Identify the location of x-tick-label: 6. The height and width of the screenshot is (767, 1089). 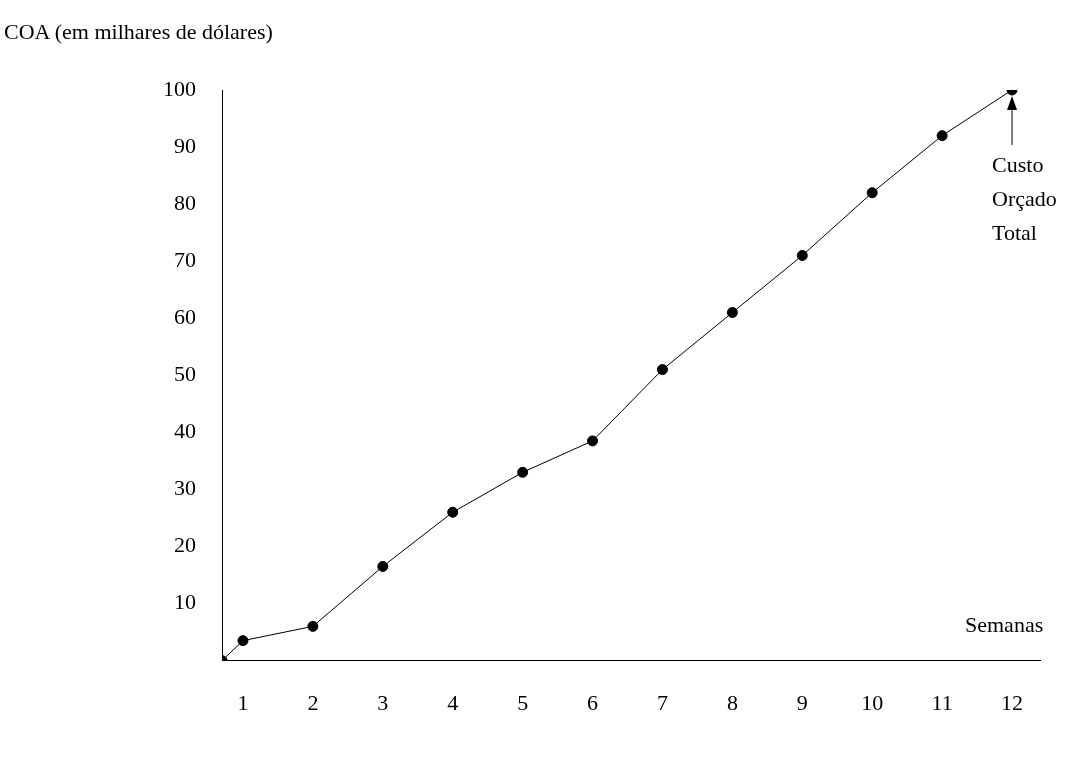
(593, 702).